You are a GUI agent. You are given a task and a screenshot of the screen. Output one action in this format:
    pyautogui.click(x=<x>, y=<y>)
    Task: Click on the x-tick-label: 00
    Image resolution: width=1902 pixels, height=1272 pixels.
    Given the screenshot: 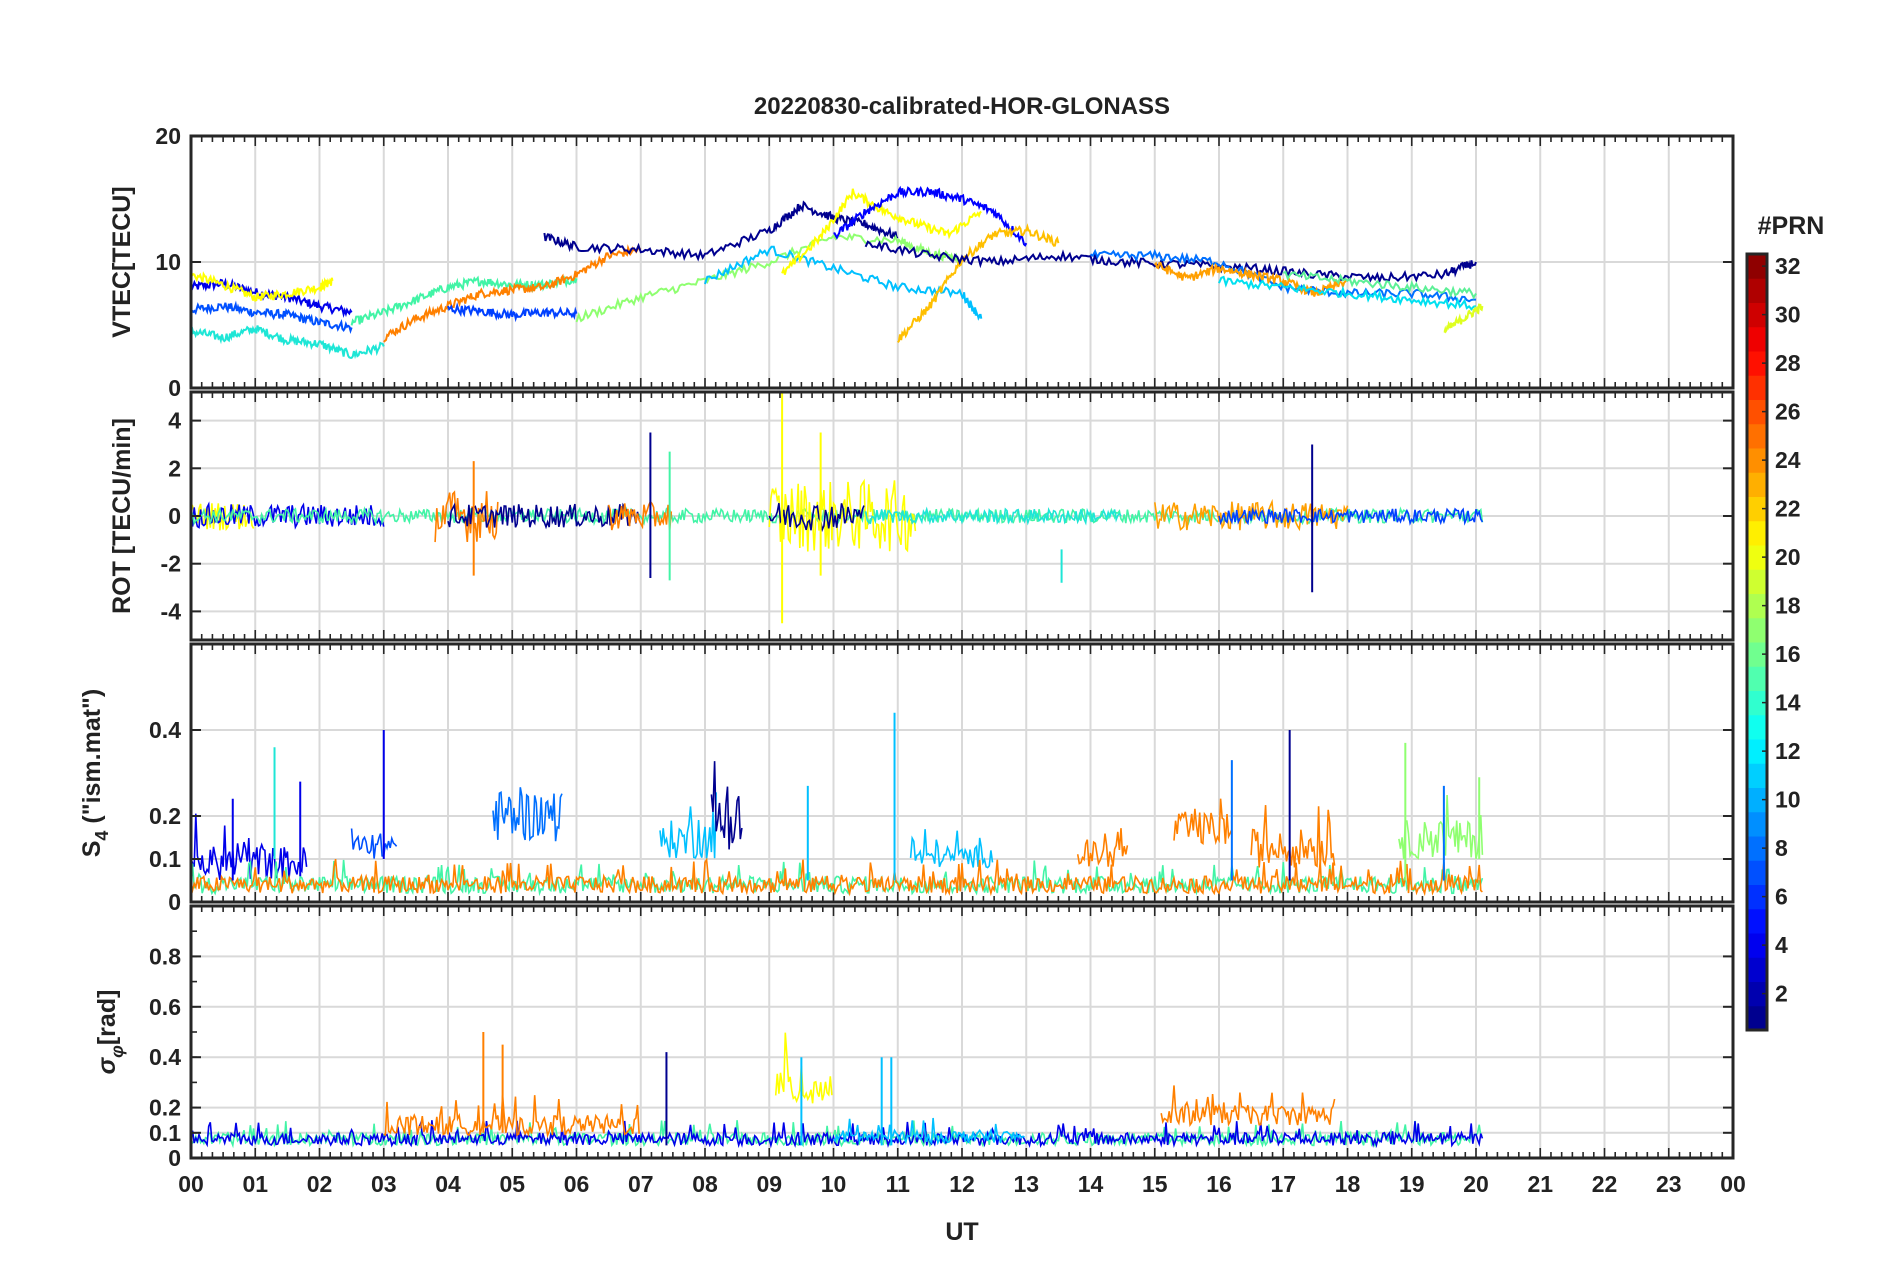 What is the action you would take?
    pyautogui.click(x=191, y=1184)
    